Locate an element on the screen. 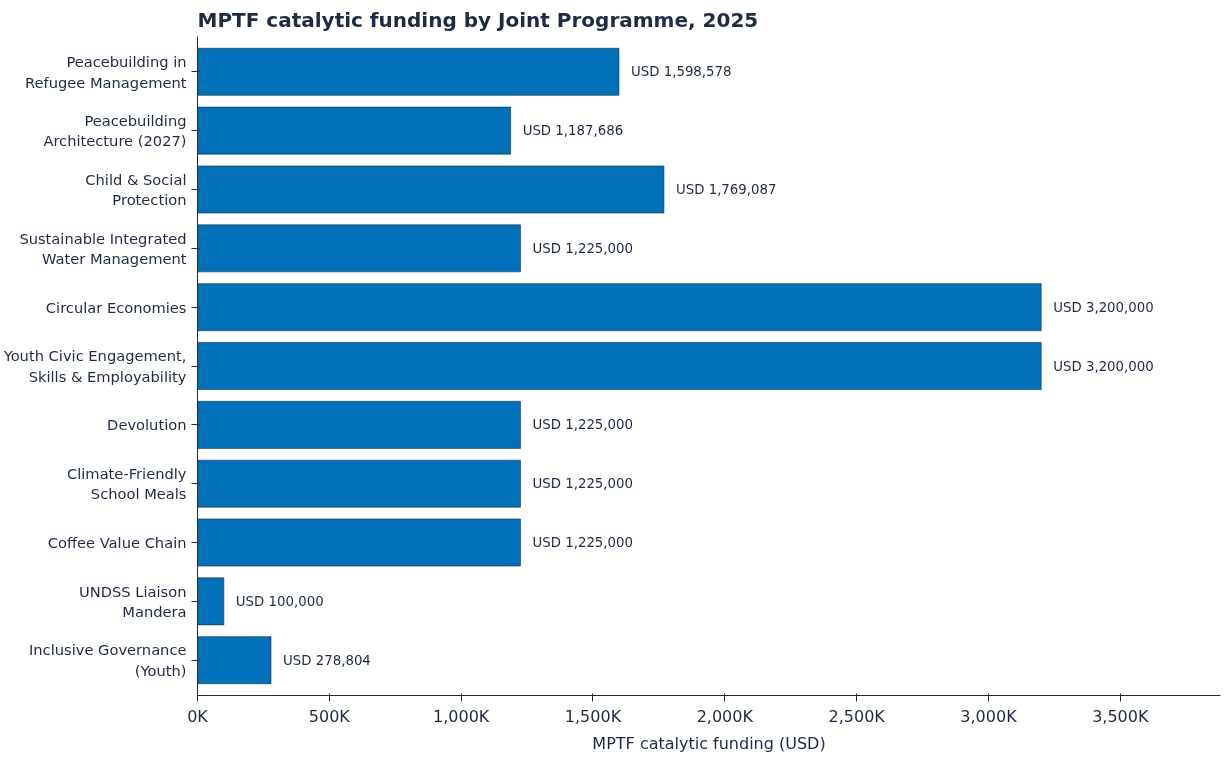 The width and height of the screenshot is (1231, 759). x-tick-label: 500K is located at coordinates (329, 716).